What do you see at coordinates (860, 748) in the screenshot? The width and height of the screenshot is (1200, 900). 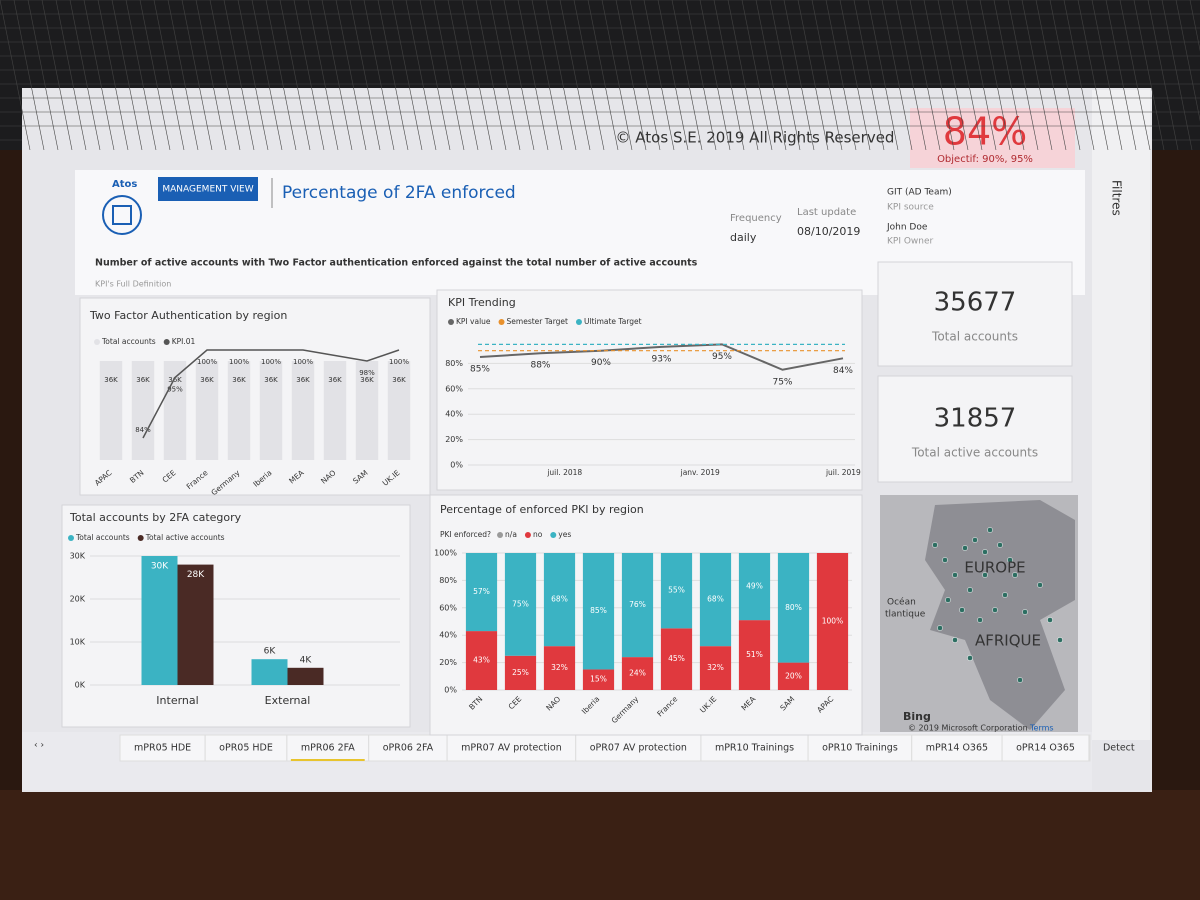 I see `tab-label: oPR10 Trainings` at bounding box center [860, 748].